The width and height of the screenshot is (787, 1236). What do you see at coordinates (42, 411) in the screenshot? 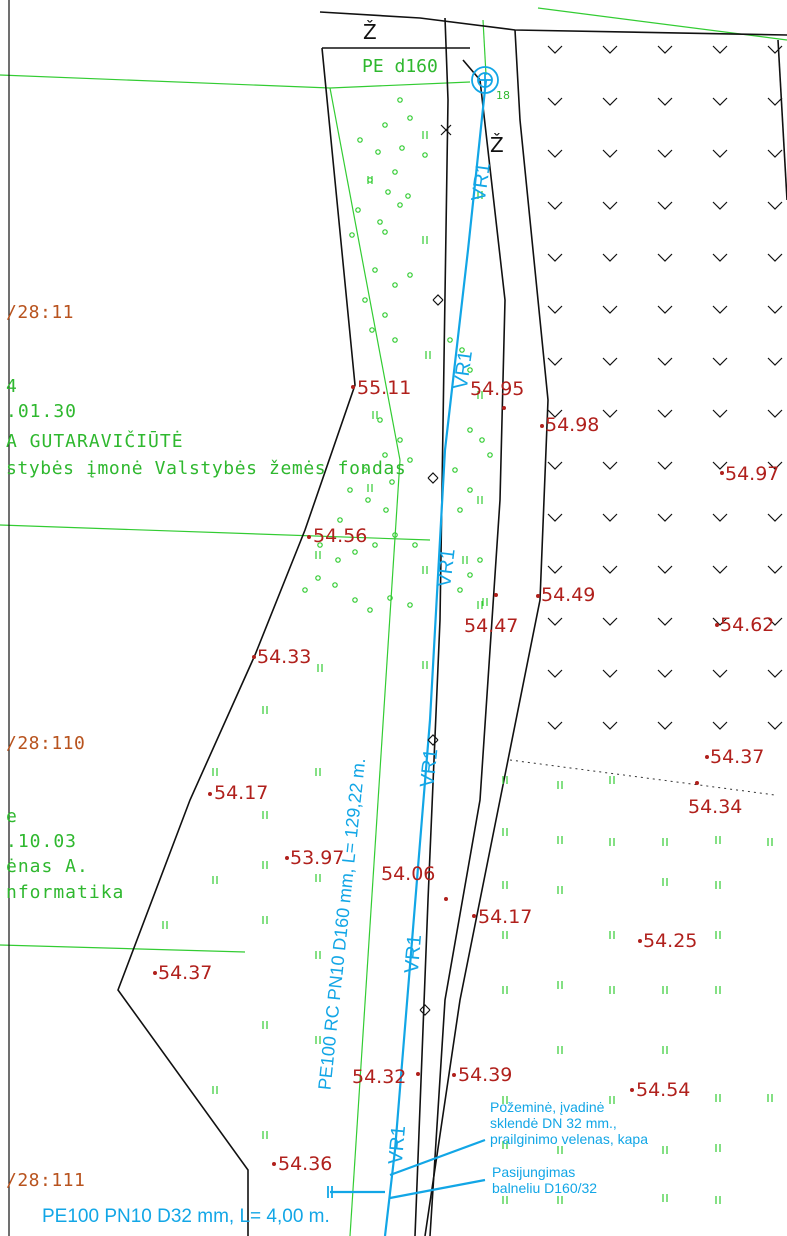
I see `owner-top-line-2: .01.30` at bounding box center [42, 411].